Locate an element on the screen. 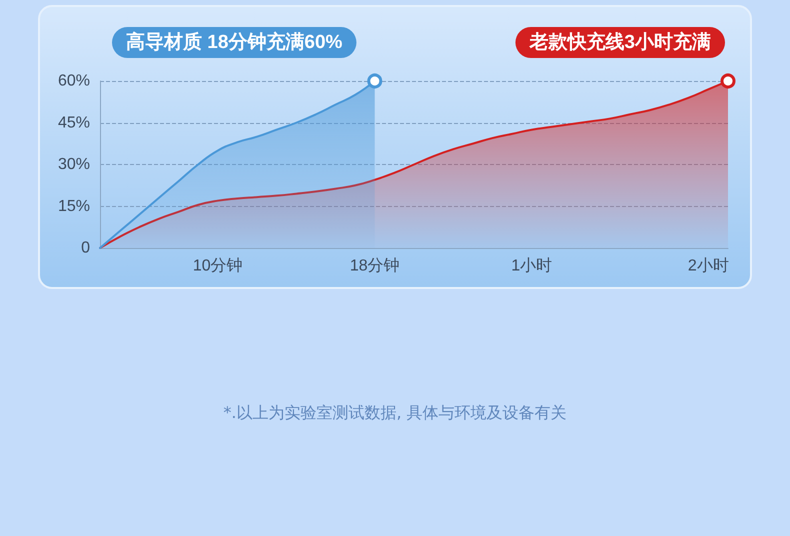  x-tick-label: 18分钟 is located at coordinates (375, 266).